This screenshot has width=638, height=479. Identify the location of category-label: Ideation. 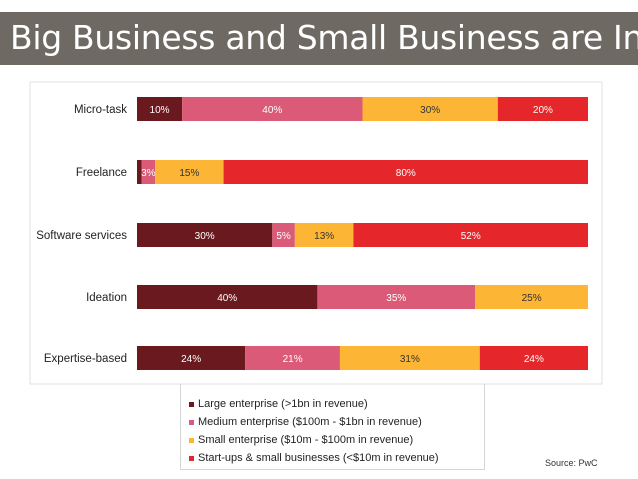
(106, 298).